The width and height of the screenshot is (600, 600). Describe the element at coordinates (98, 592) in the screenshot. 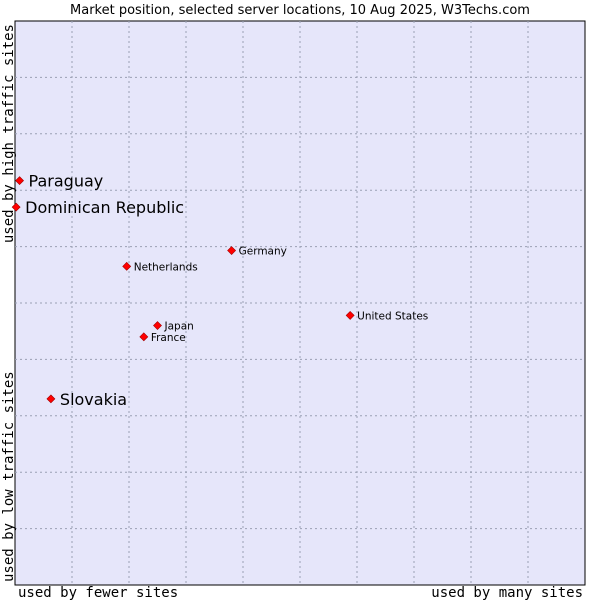

I see `x-axis-label-left: used by fewer sites` at that location.